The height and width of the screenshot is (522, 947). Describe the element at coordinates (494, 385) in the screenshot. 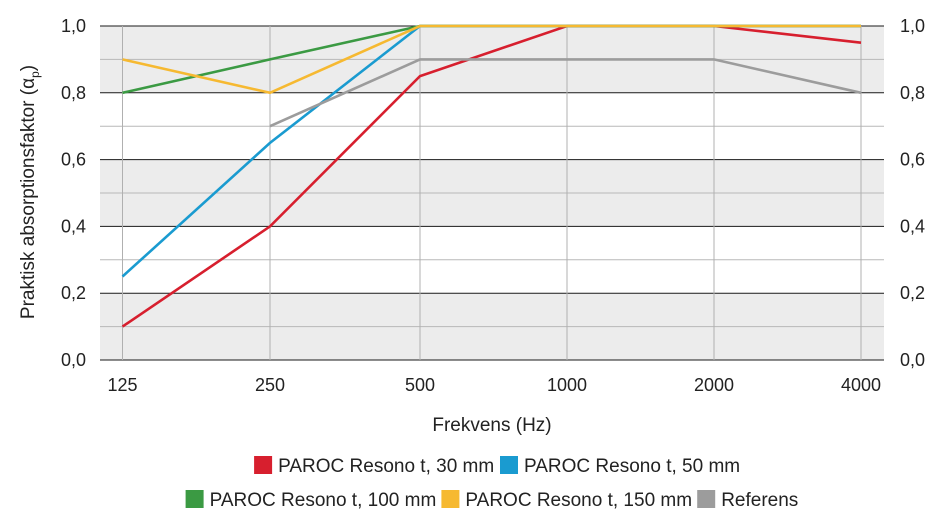

I see `x-axis-ticks: 125 250 500 1000 2000 4000` at that location.